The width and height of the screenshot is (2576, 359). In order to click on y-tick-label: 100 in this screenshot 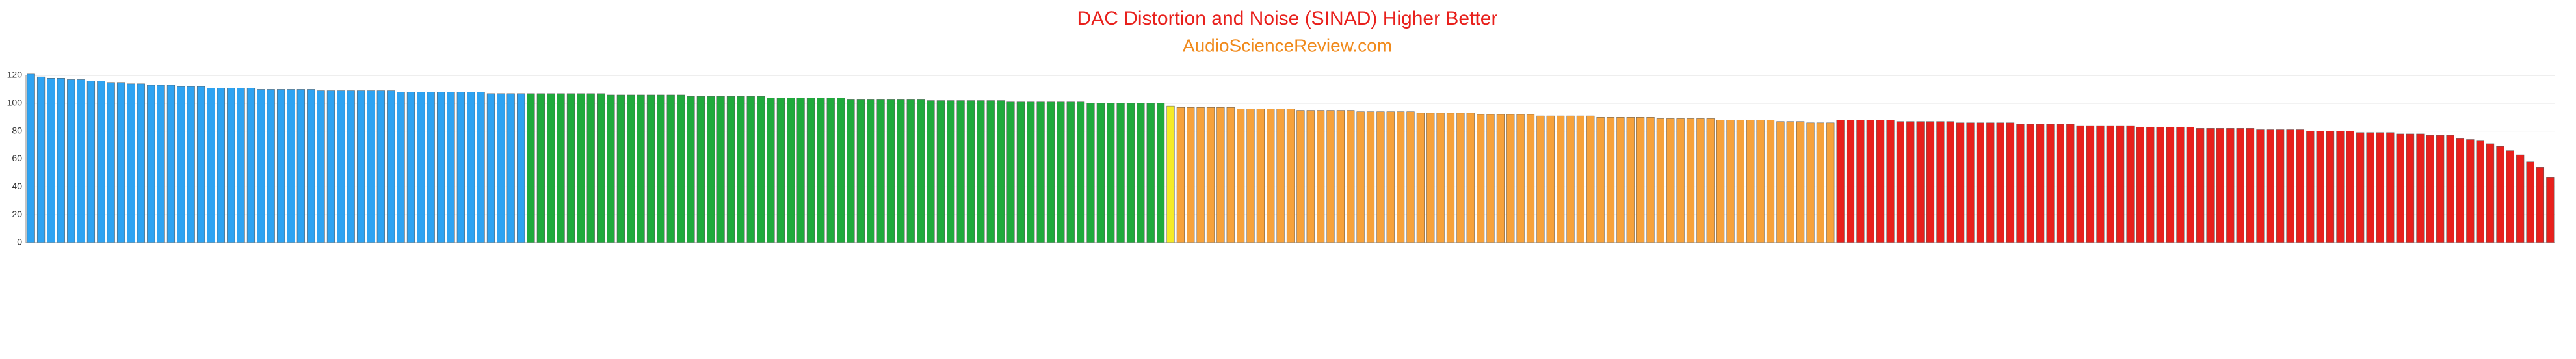, I will do `click(15, 103)`.